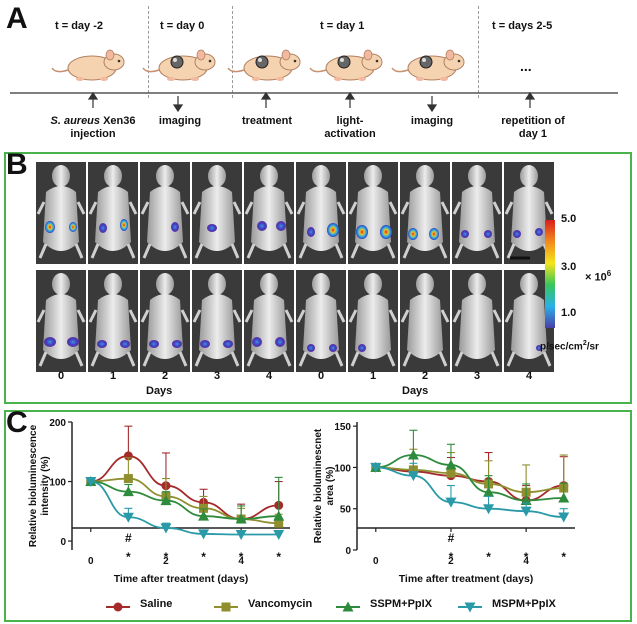 The width and height of the screenshot is (637, 624). Describe the element at coordinates (529, 376) in the screenshot. I see `day-label-right-4: 4` at that location.